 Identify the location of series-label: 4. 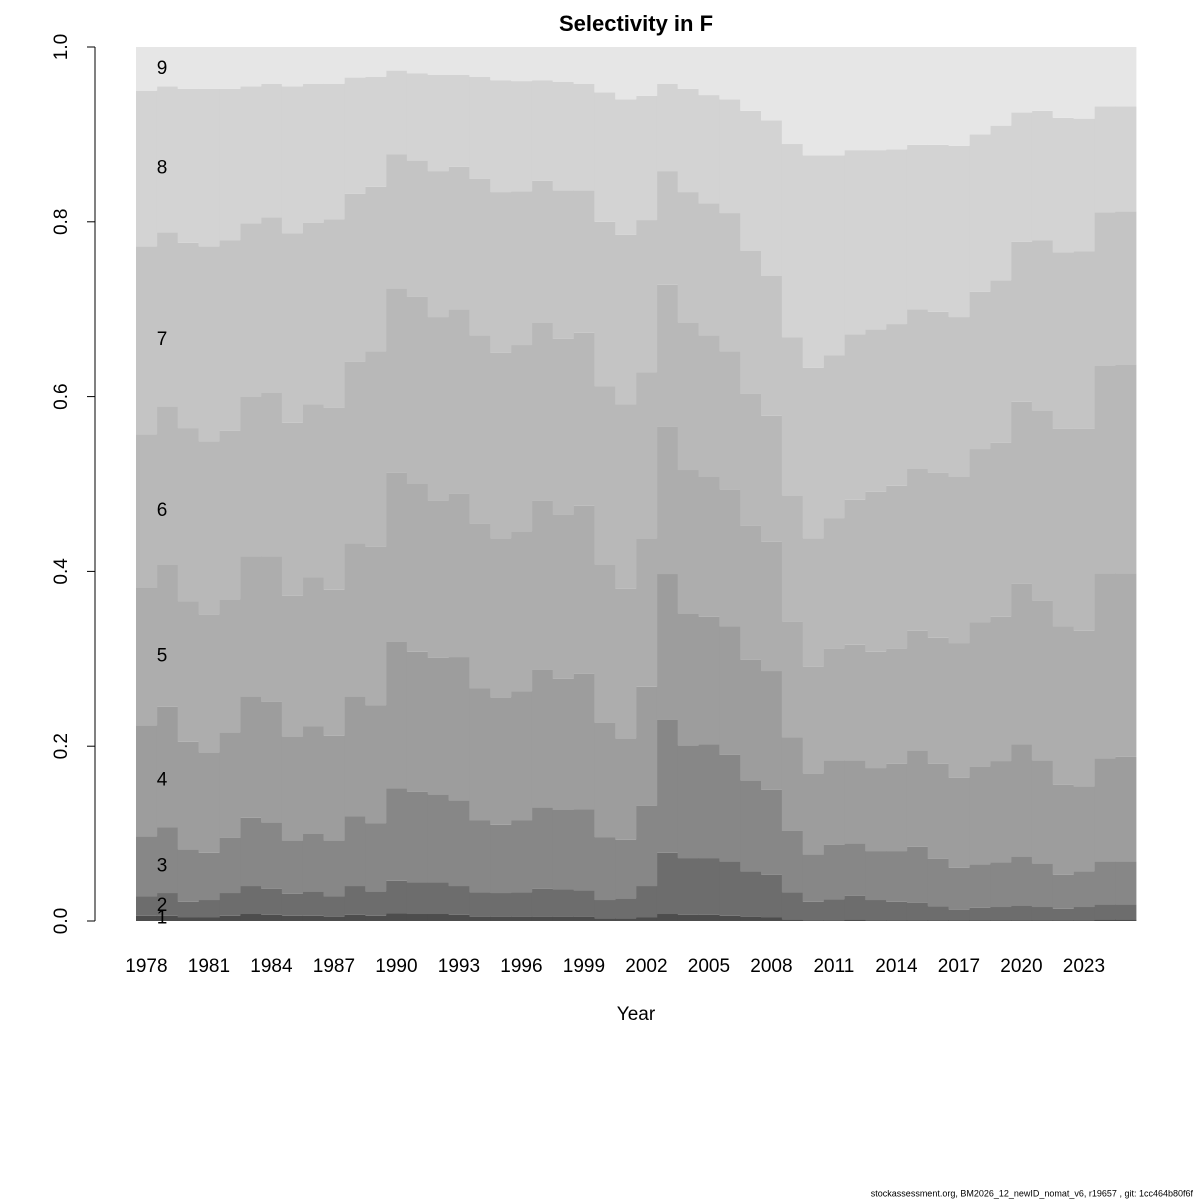
(162, 780).